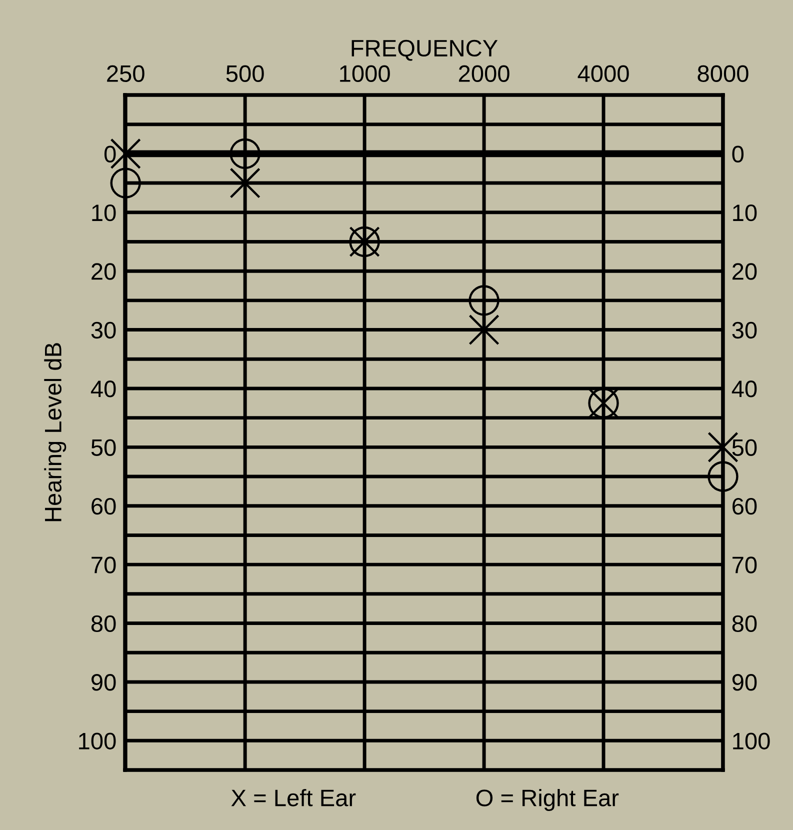  I want to click on y2-tick-label: 30, so click(744, 330).